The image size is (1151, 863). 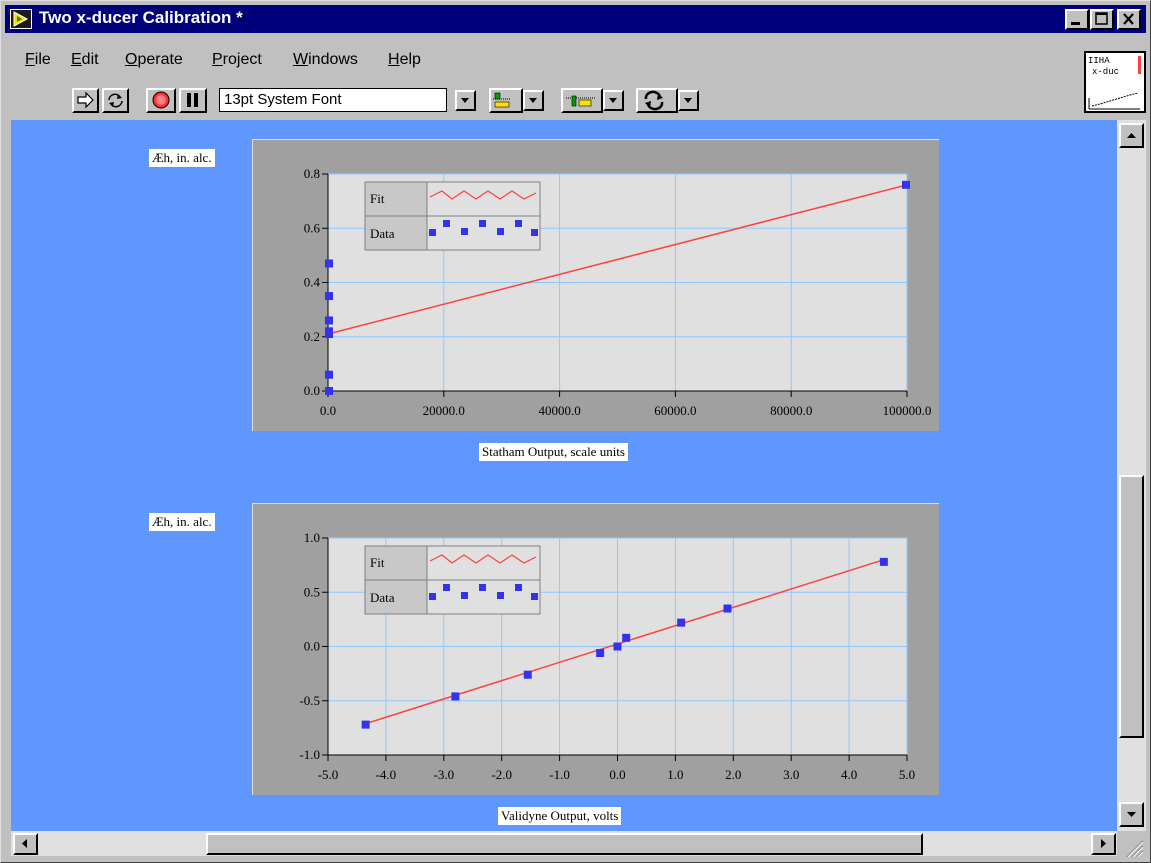 I want to click on menu-help: Help, so click(x=404, y=60).